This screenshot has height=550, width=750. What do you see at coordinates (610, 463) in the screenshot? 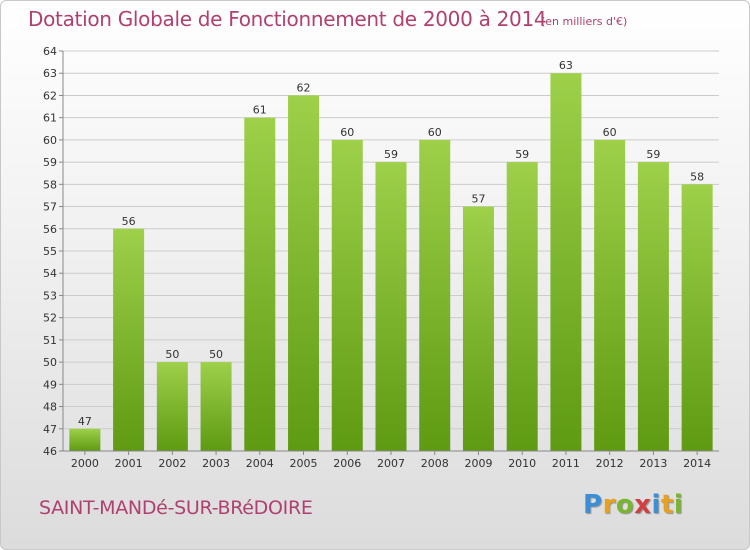
I see `x-tick-label: 2012` at bounding box center [610, 463].